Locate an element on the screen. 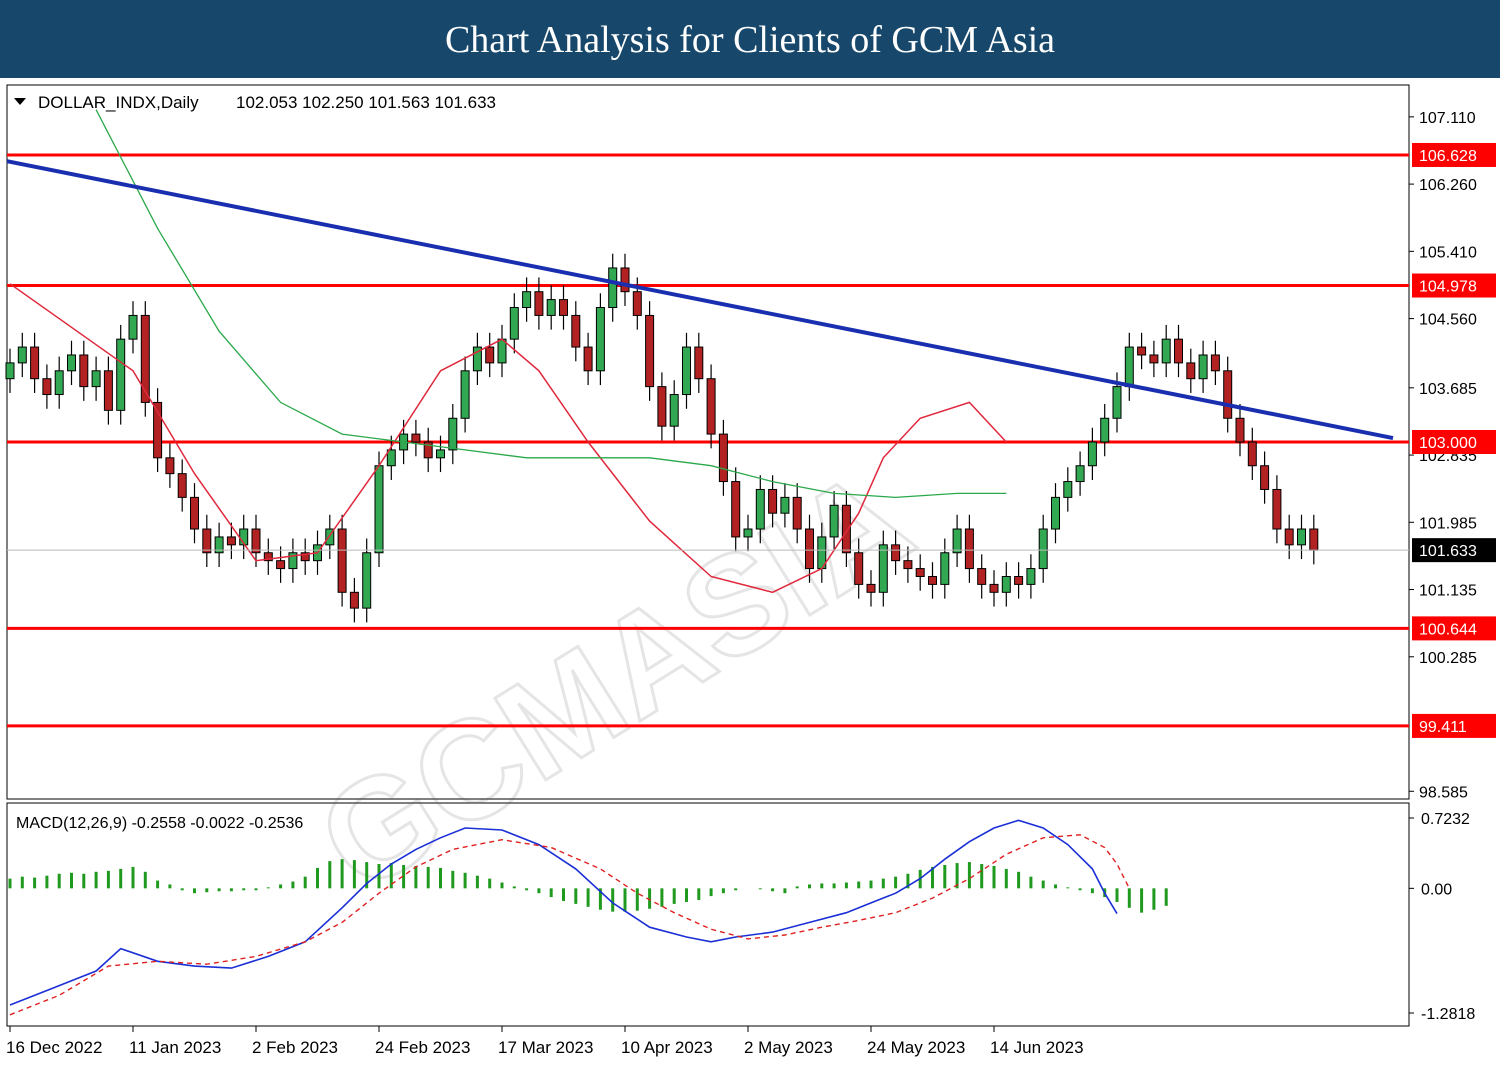 The width and height of the screenshot is (1500, 1071). macd-tick-label: 0.7232 is located at coordinates (1445, 819).